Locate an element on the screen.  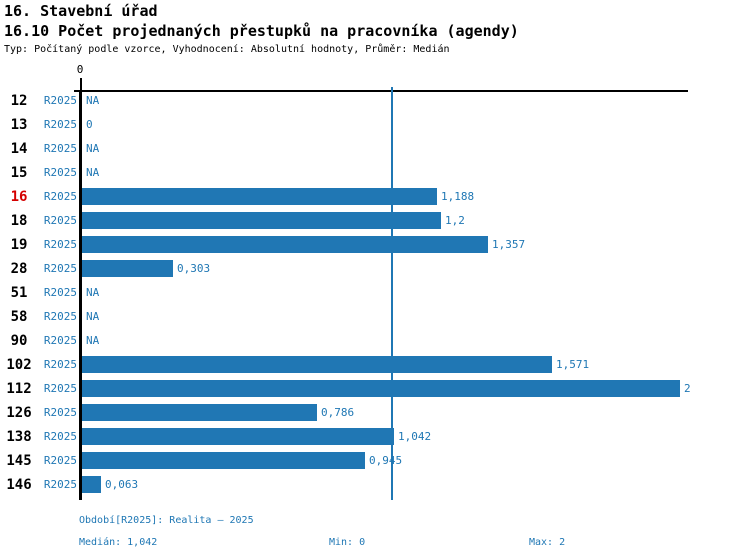
median-line is located at coordinates (392, 293).